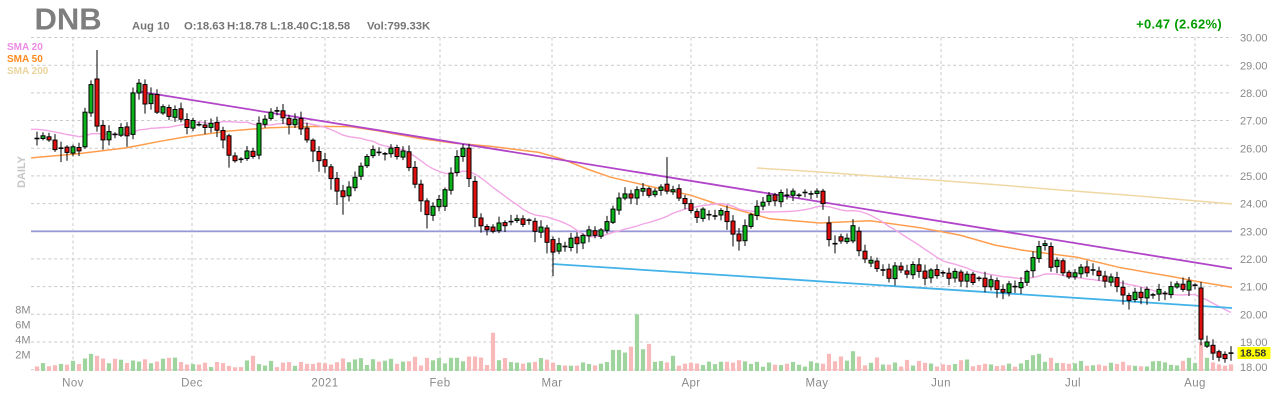 This screenshot has width=1280, height=405. Describe the element at coordinates (25, 47) in the screenshot. I see `svg-text: SMA 20` at that location.